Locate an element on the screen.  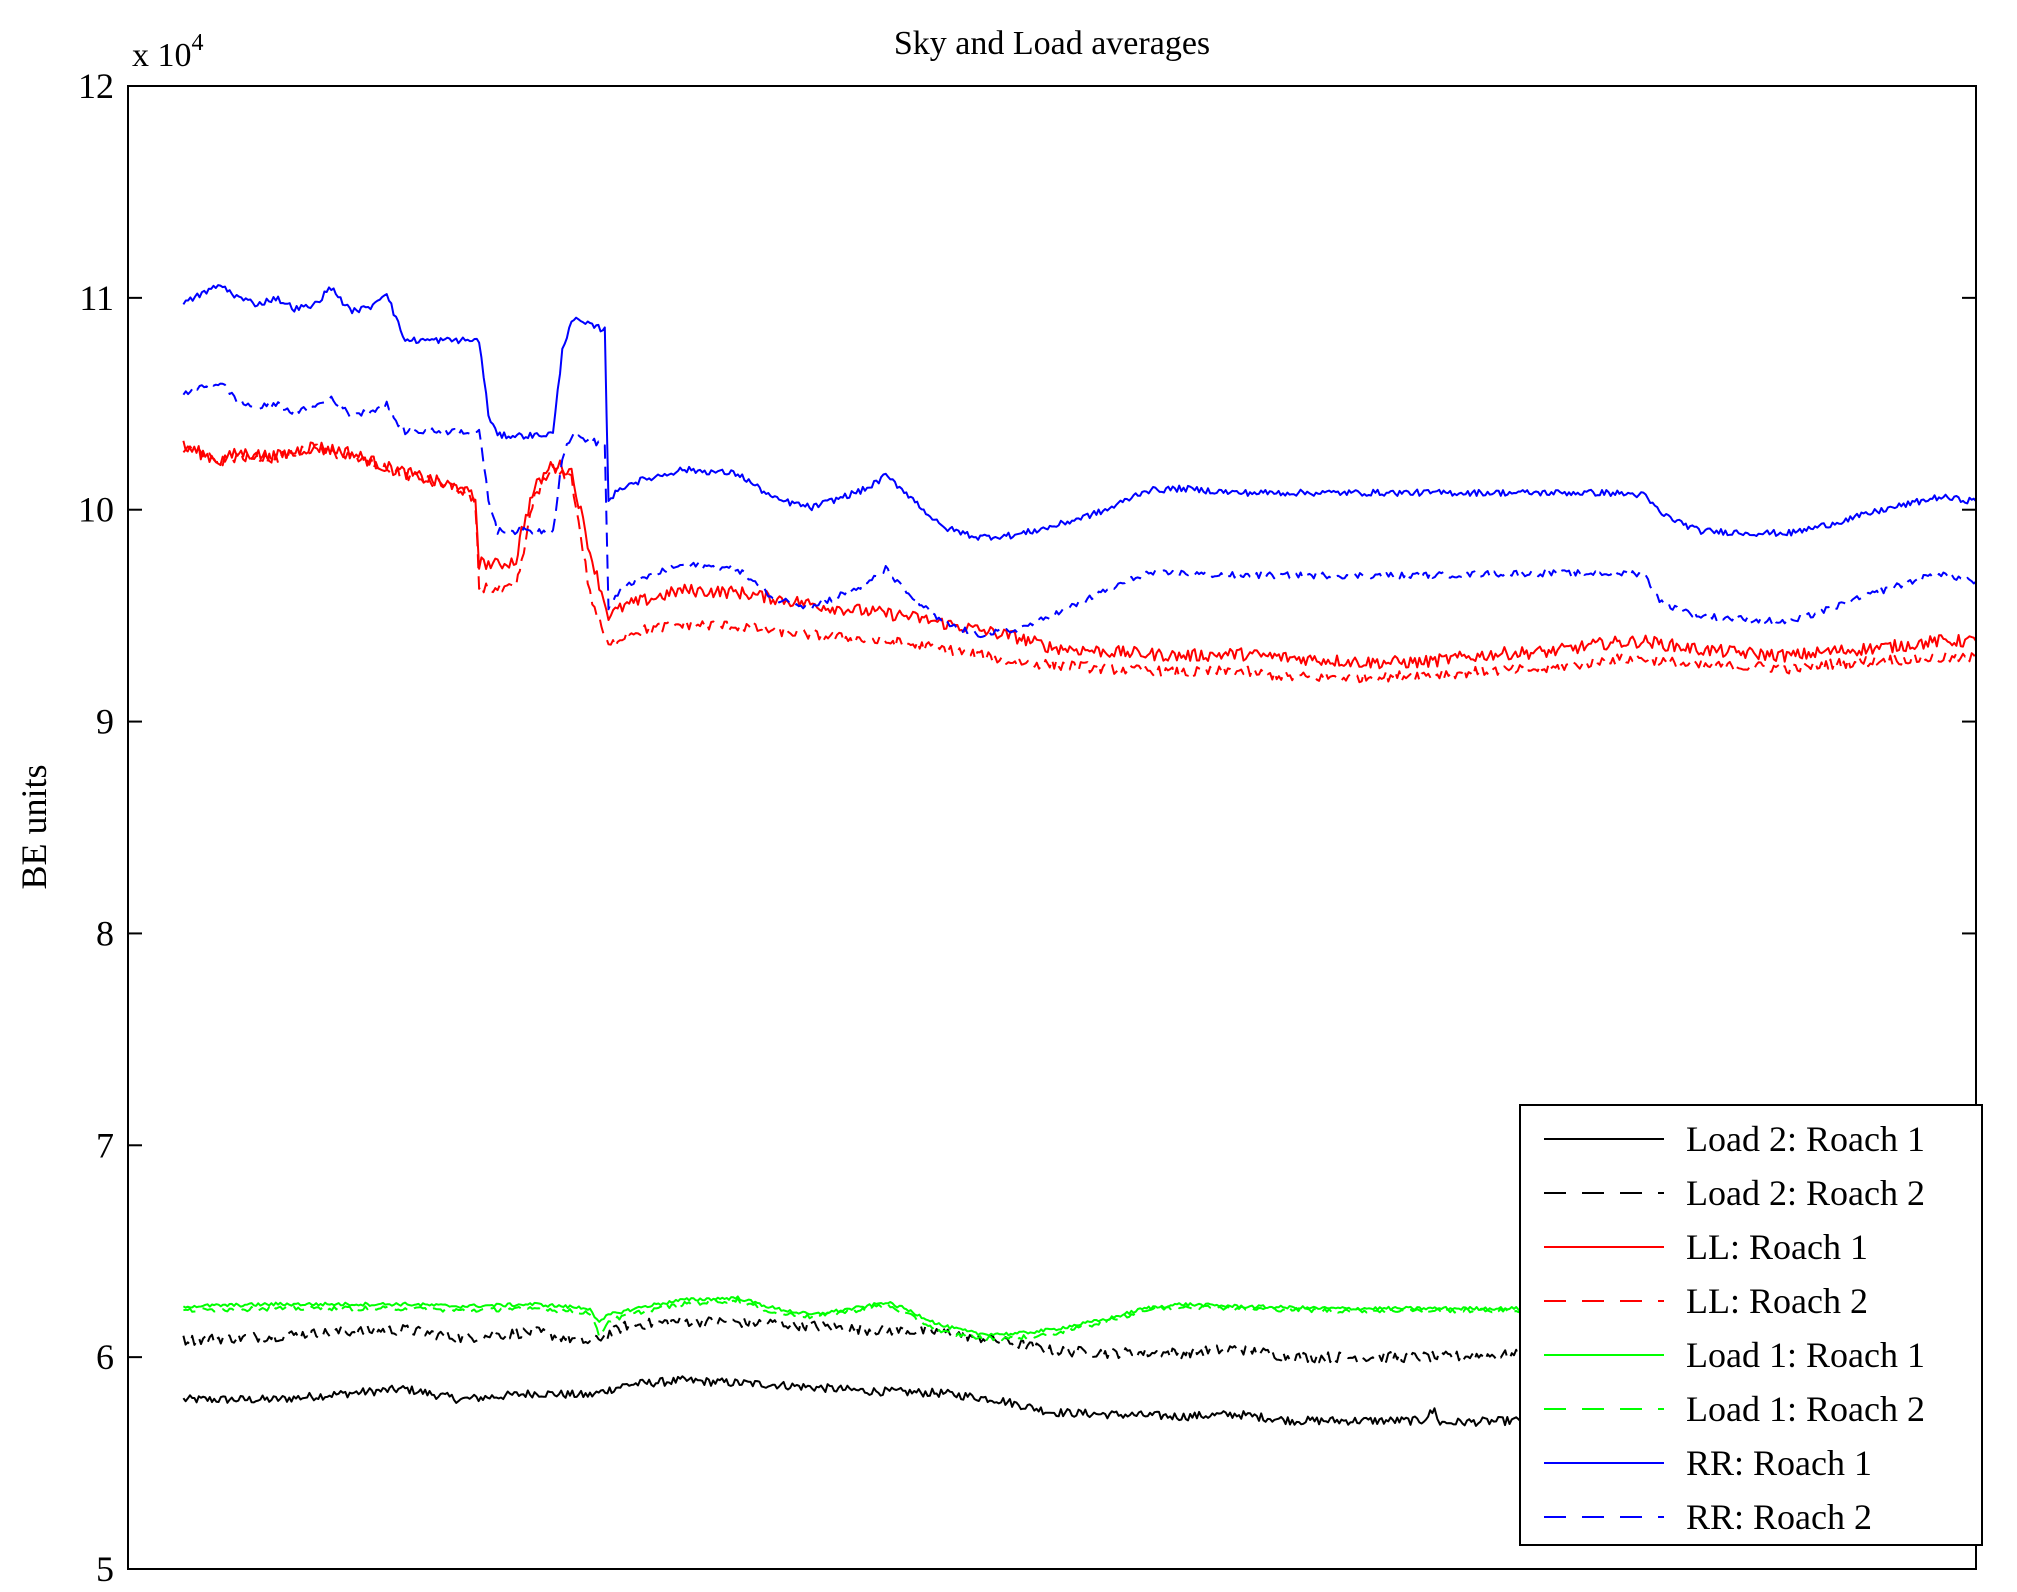
y-tick-label-12: 12 is located at coordinates (96, 86).